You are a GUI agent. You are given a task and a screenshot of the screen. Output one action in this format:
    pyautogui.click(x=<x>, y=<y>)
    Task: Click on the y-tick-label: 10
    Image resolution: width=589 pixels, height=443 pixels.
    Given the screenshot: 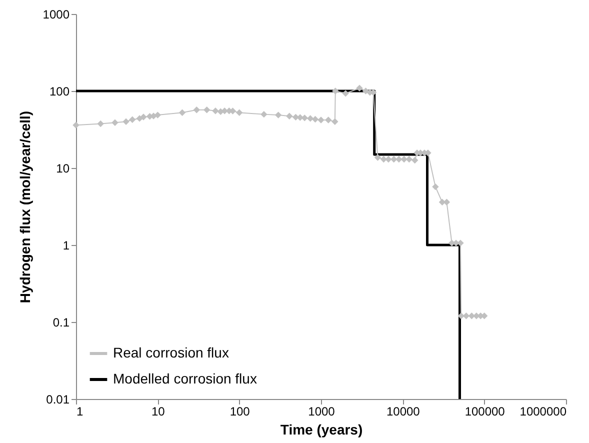 What is the action you would take?
    pyautogui.click(x=63, y=169)
    